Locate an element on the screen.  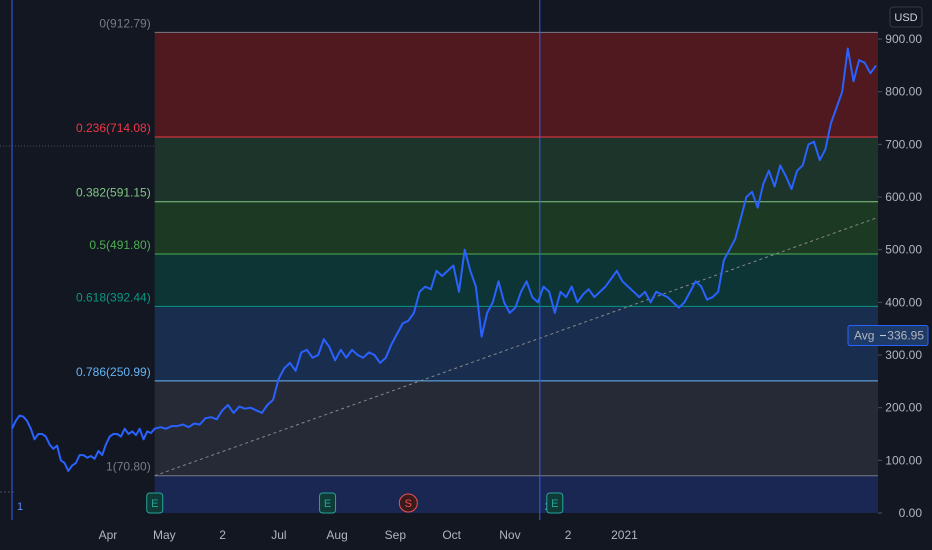
avg-line-label: Avg 336.95 is located at coordinates (888, 336).